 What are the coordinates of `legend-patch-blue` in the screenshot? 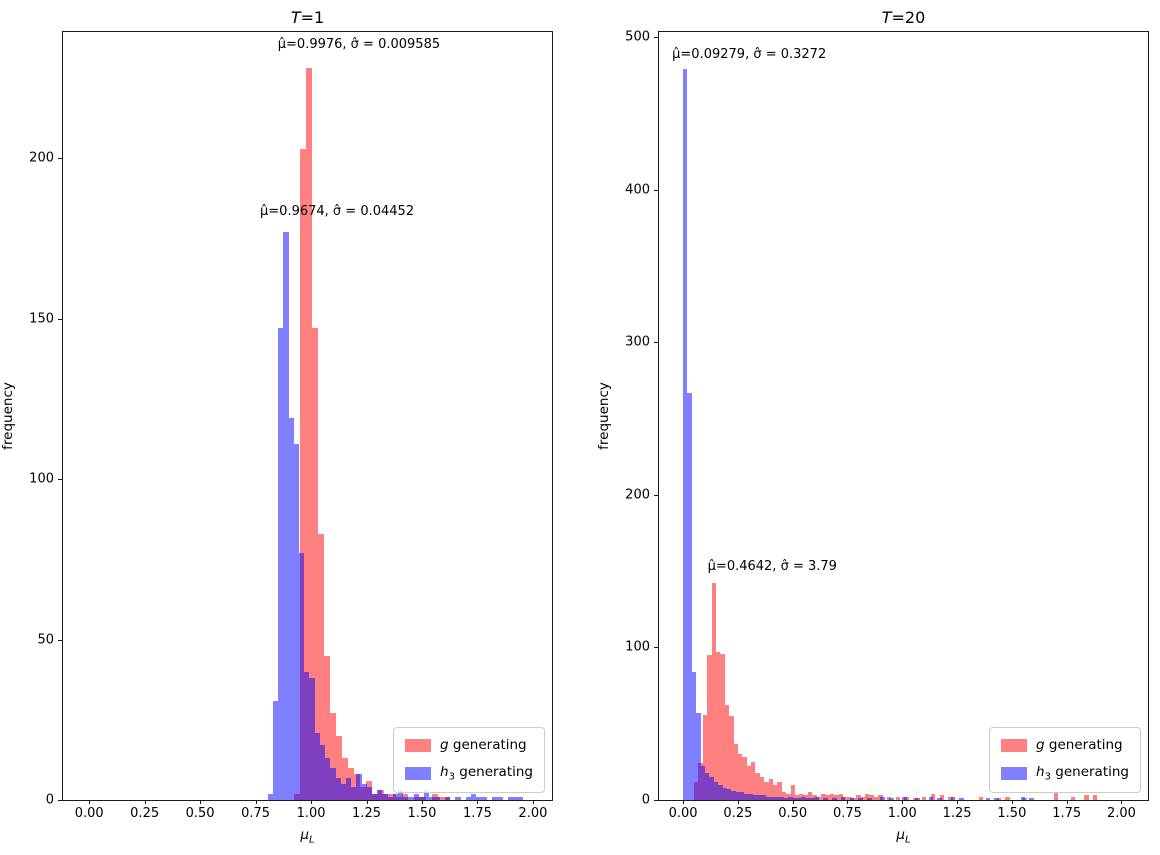 It's located at (1014, 774).